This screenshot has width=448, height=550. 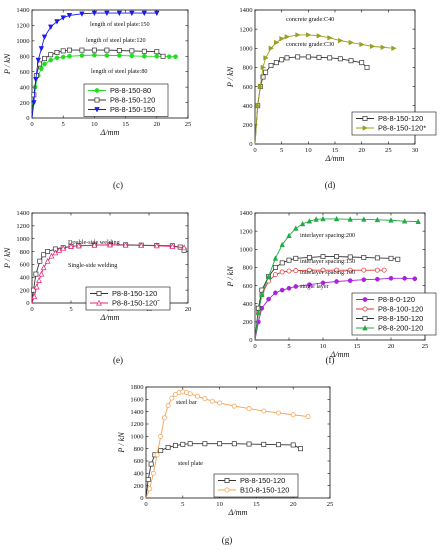 I want to click on legend-entry: B10-8-150-120, so click(x=264, y=490).